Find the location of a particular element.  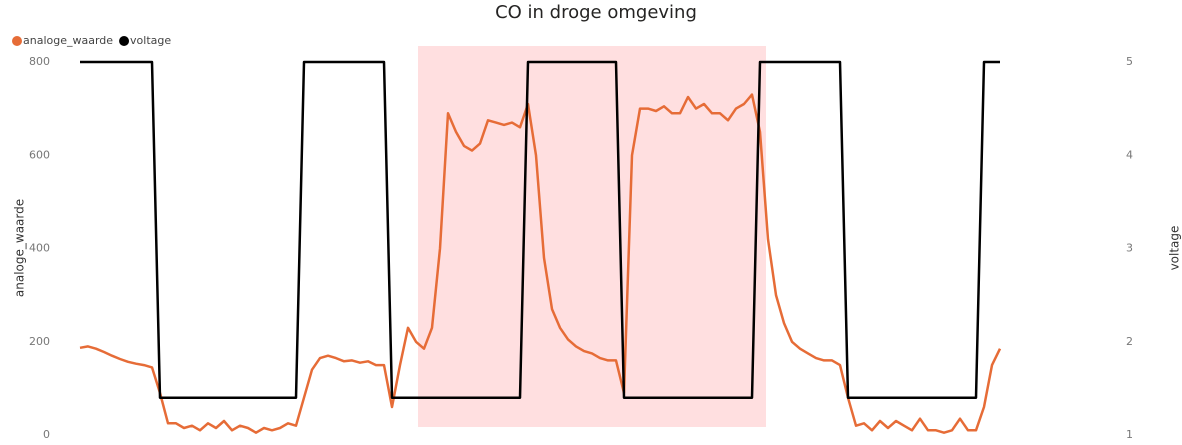

y-tick-label: 400 is located at coordinates (39, 248).